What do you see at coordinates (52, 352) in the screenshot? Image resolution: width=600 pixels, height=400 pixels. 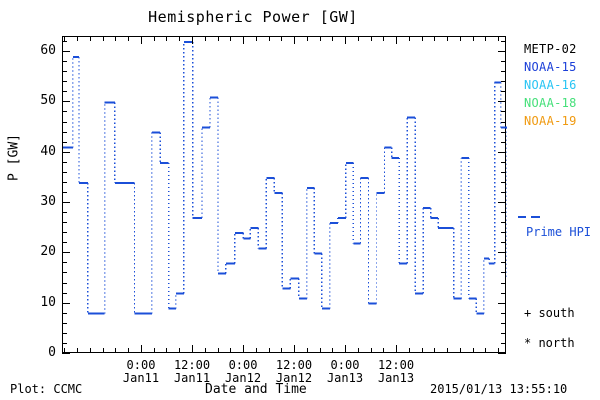 I see `y-tick-label: 0` at bounding box center [52, 352].